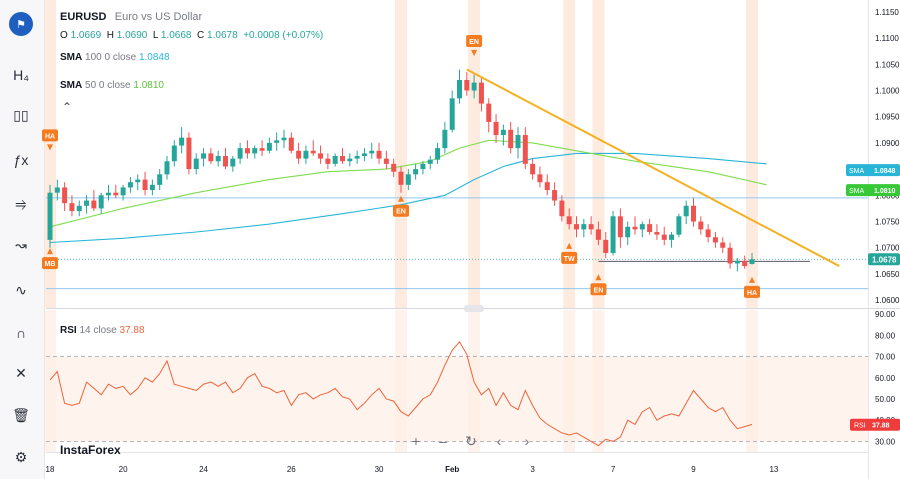  What do you see at coordinates (613, 469) in the screenshot?
I see `time-tick-label: 7` at bounding box center [613, 469].